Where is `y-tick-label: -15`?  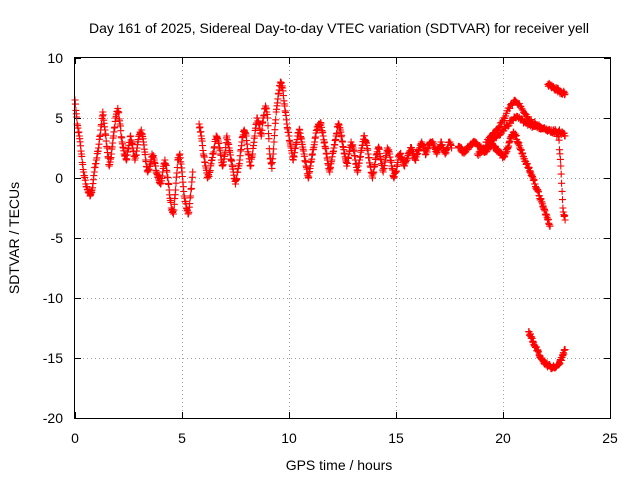 y-tick-label: -15 is located at coordinates (53, 358).